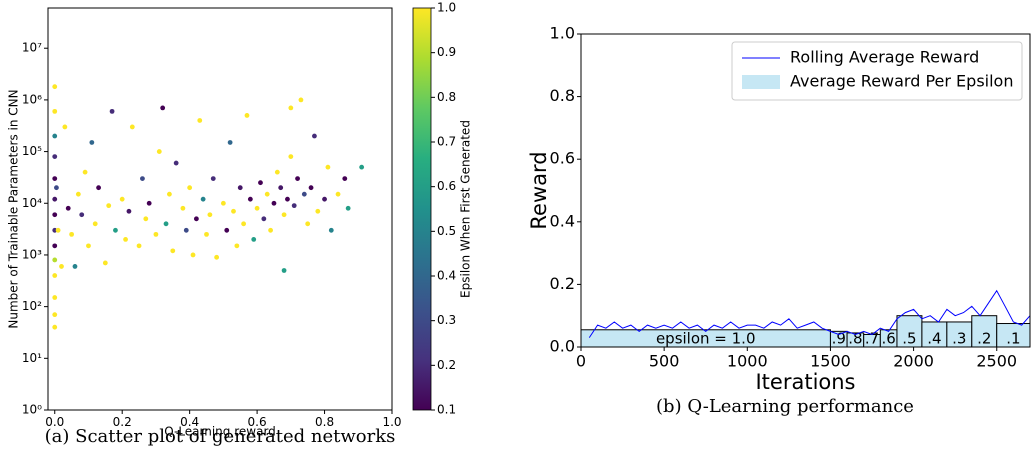 This screenshot has height=459, width=1031. I want to click on colorbar-tick-label: 0.5, so click(446, 231).